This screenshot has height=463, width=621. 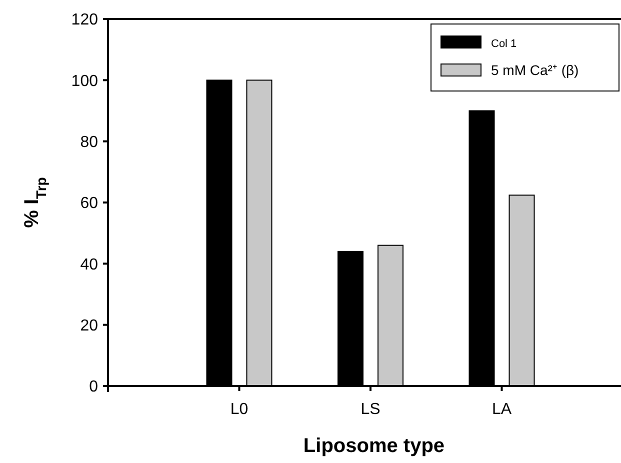 What do you see at coordinates (89, 265) in the screenshot?
I see `y-tick-label: 40` at bounding box center [89, 265].